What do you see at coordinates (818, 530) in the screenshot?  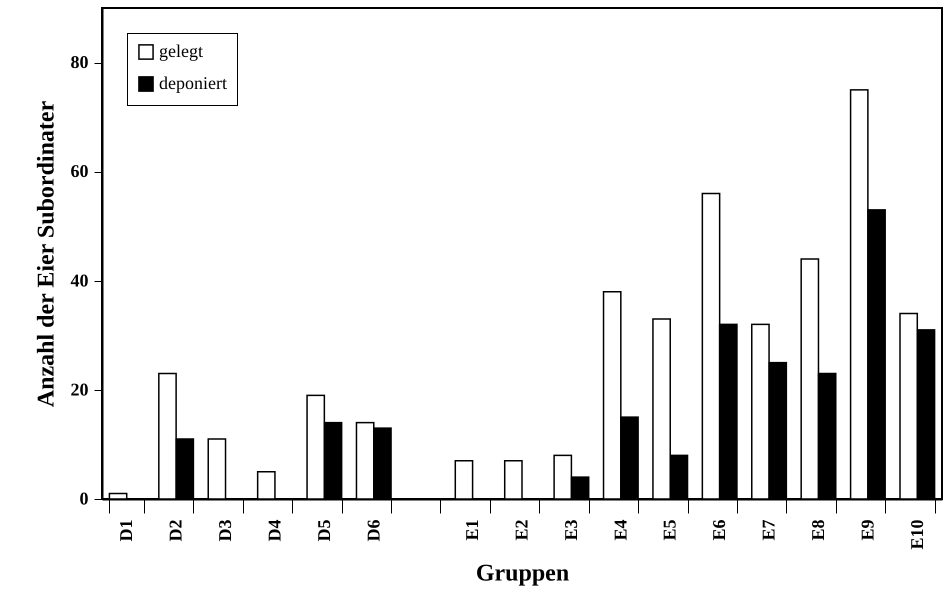 I see `x-tick-label: E8` at bounding box center [818, 530].